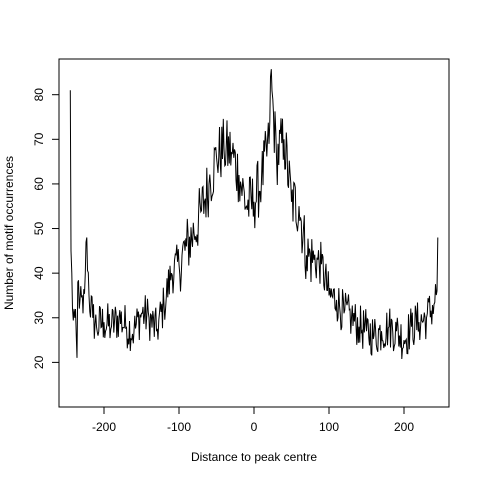  I want to click on y-tick-label: 80, so click(39, 95).